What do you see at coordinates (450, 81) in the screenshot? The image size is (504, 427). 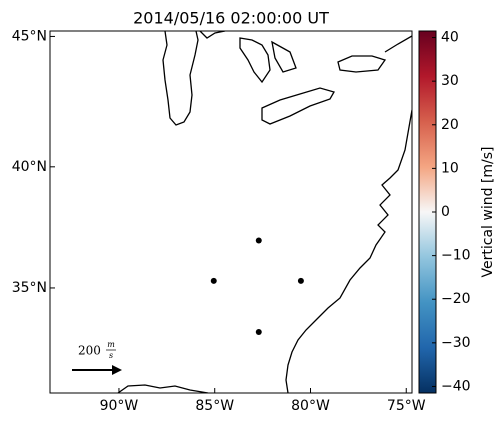 I see `colorbar-tick-label: 30` at bounding box center [450, 81].